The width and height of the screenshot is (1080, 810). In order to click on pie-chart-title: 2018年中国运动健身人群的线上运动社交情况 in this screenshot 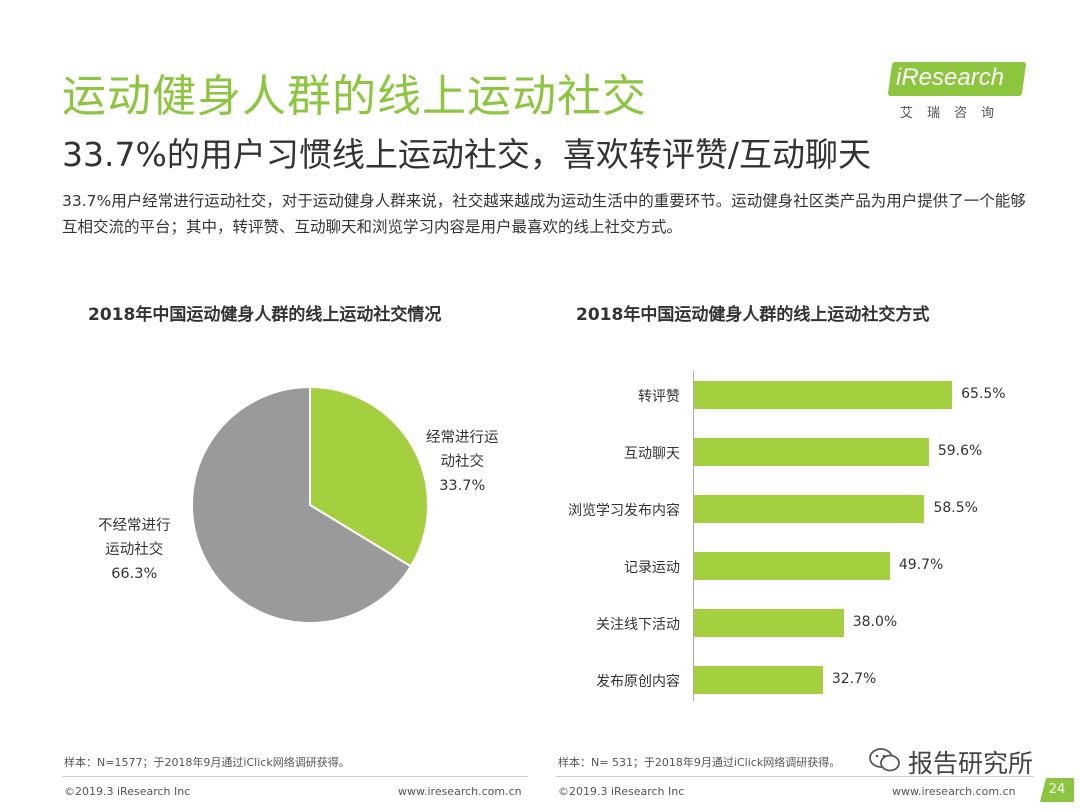, I will do `click(265, 315)`.